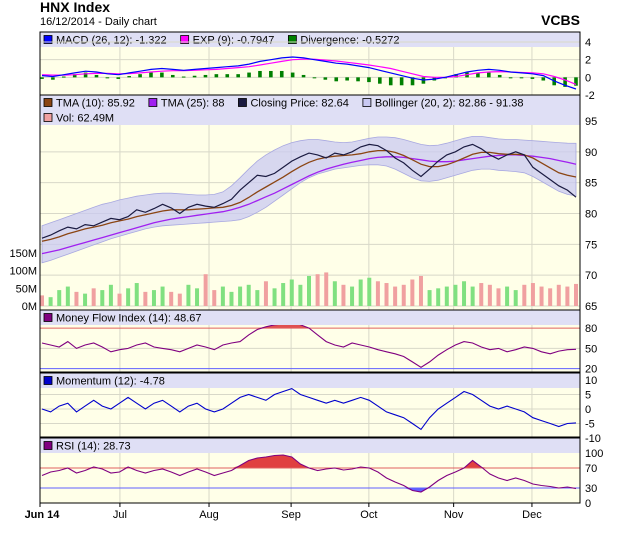 This screenshot has height=535, width=620. I want to click on xtick-label-5: Nov, so click(454, 515).